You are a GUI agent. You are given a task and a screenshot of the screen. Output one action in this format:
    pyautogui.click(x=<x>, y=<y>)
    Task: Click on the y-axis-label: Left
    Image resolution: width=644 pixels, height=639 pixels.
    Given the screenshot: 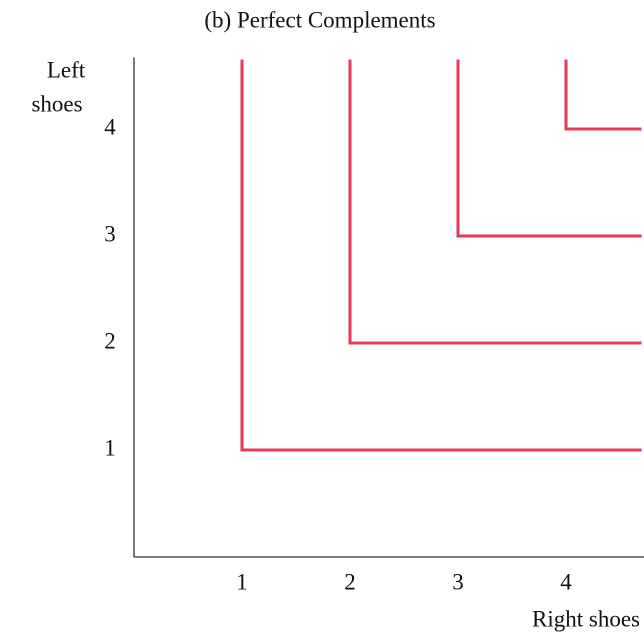 What is the action you would take?
    pyautogui.click(x=66, y=69)
    